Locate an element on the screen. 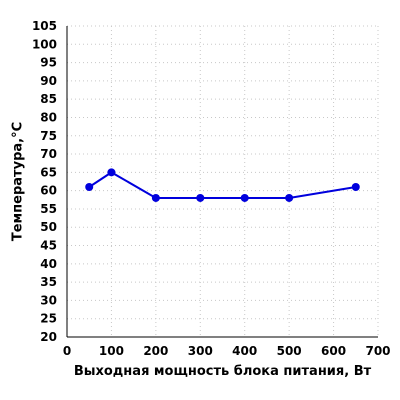  x-tick-label: 600 is located at coordinates (333, 351).